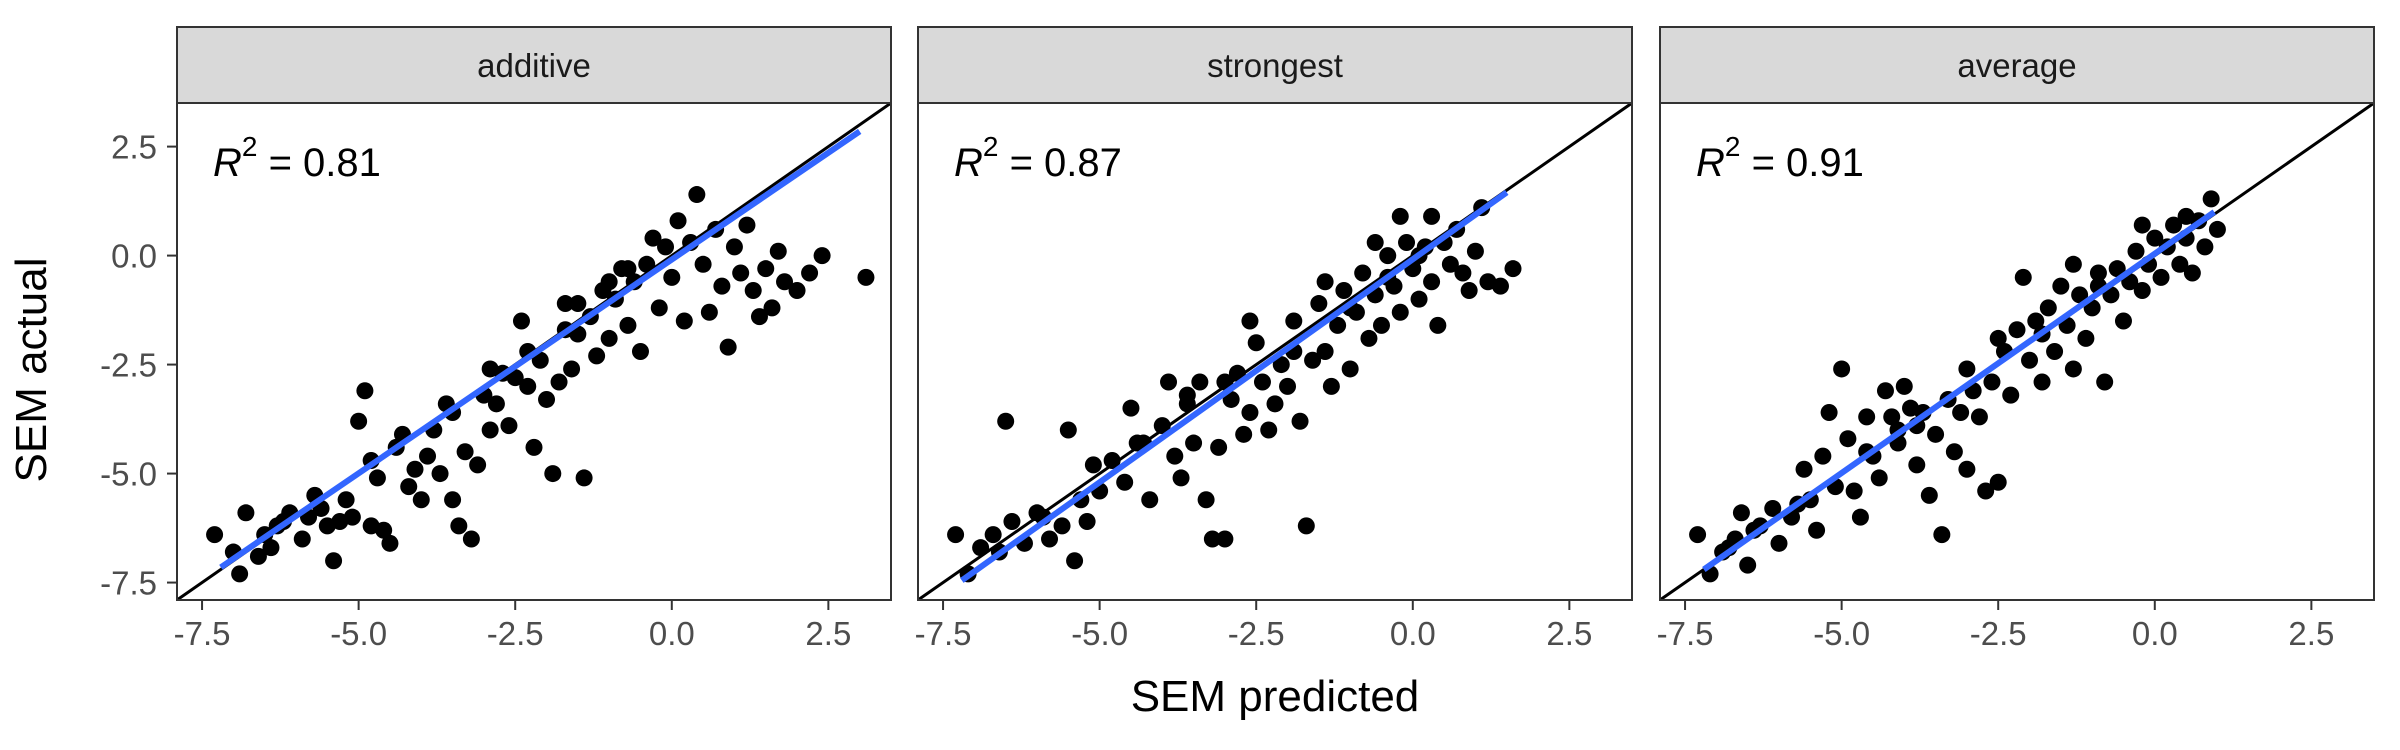 The height and width of the screenshot is (750, 2400). What do you see at coordinates (1801, 163) in the screenshot?
I see `r-squared-value: = 0.91` at bounding box center [1801, 163].